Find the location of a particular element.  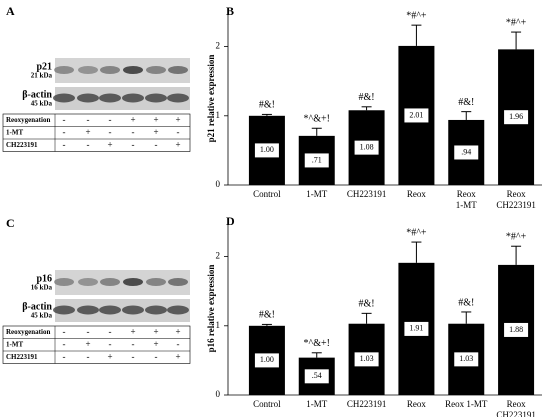

value-label: 1.08 is located at coordinates (367, 146).